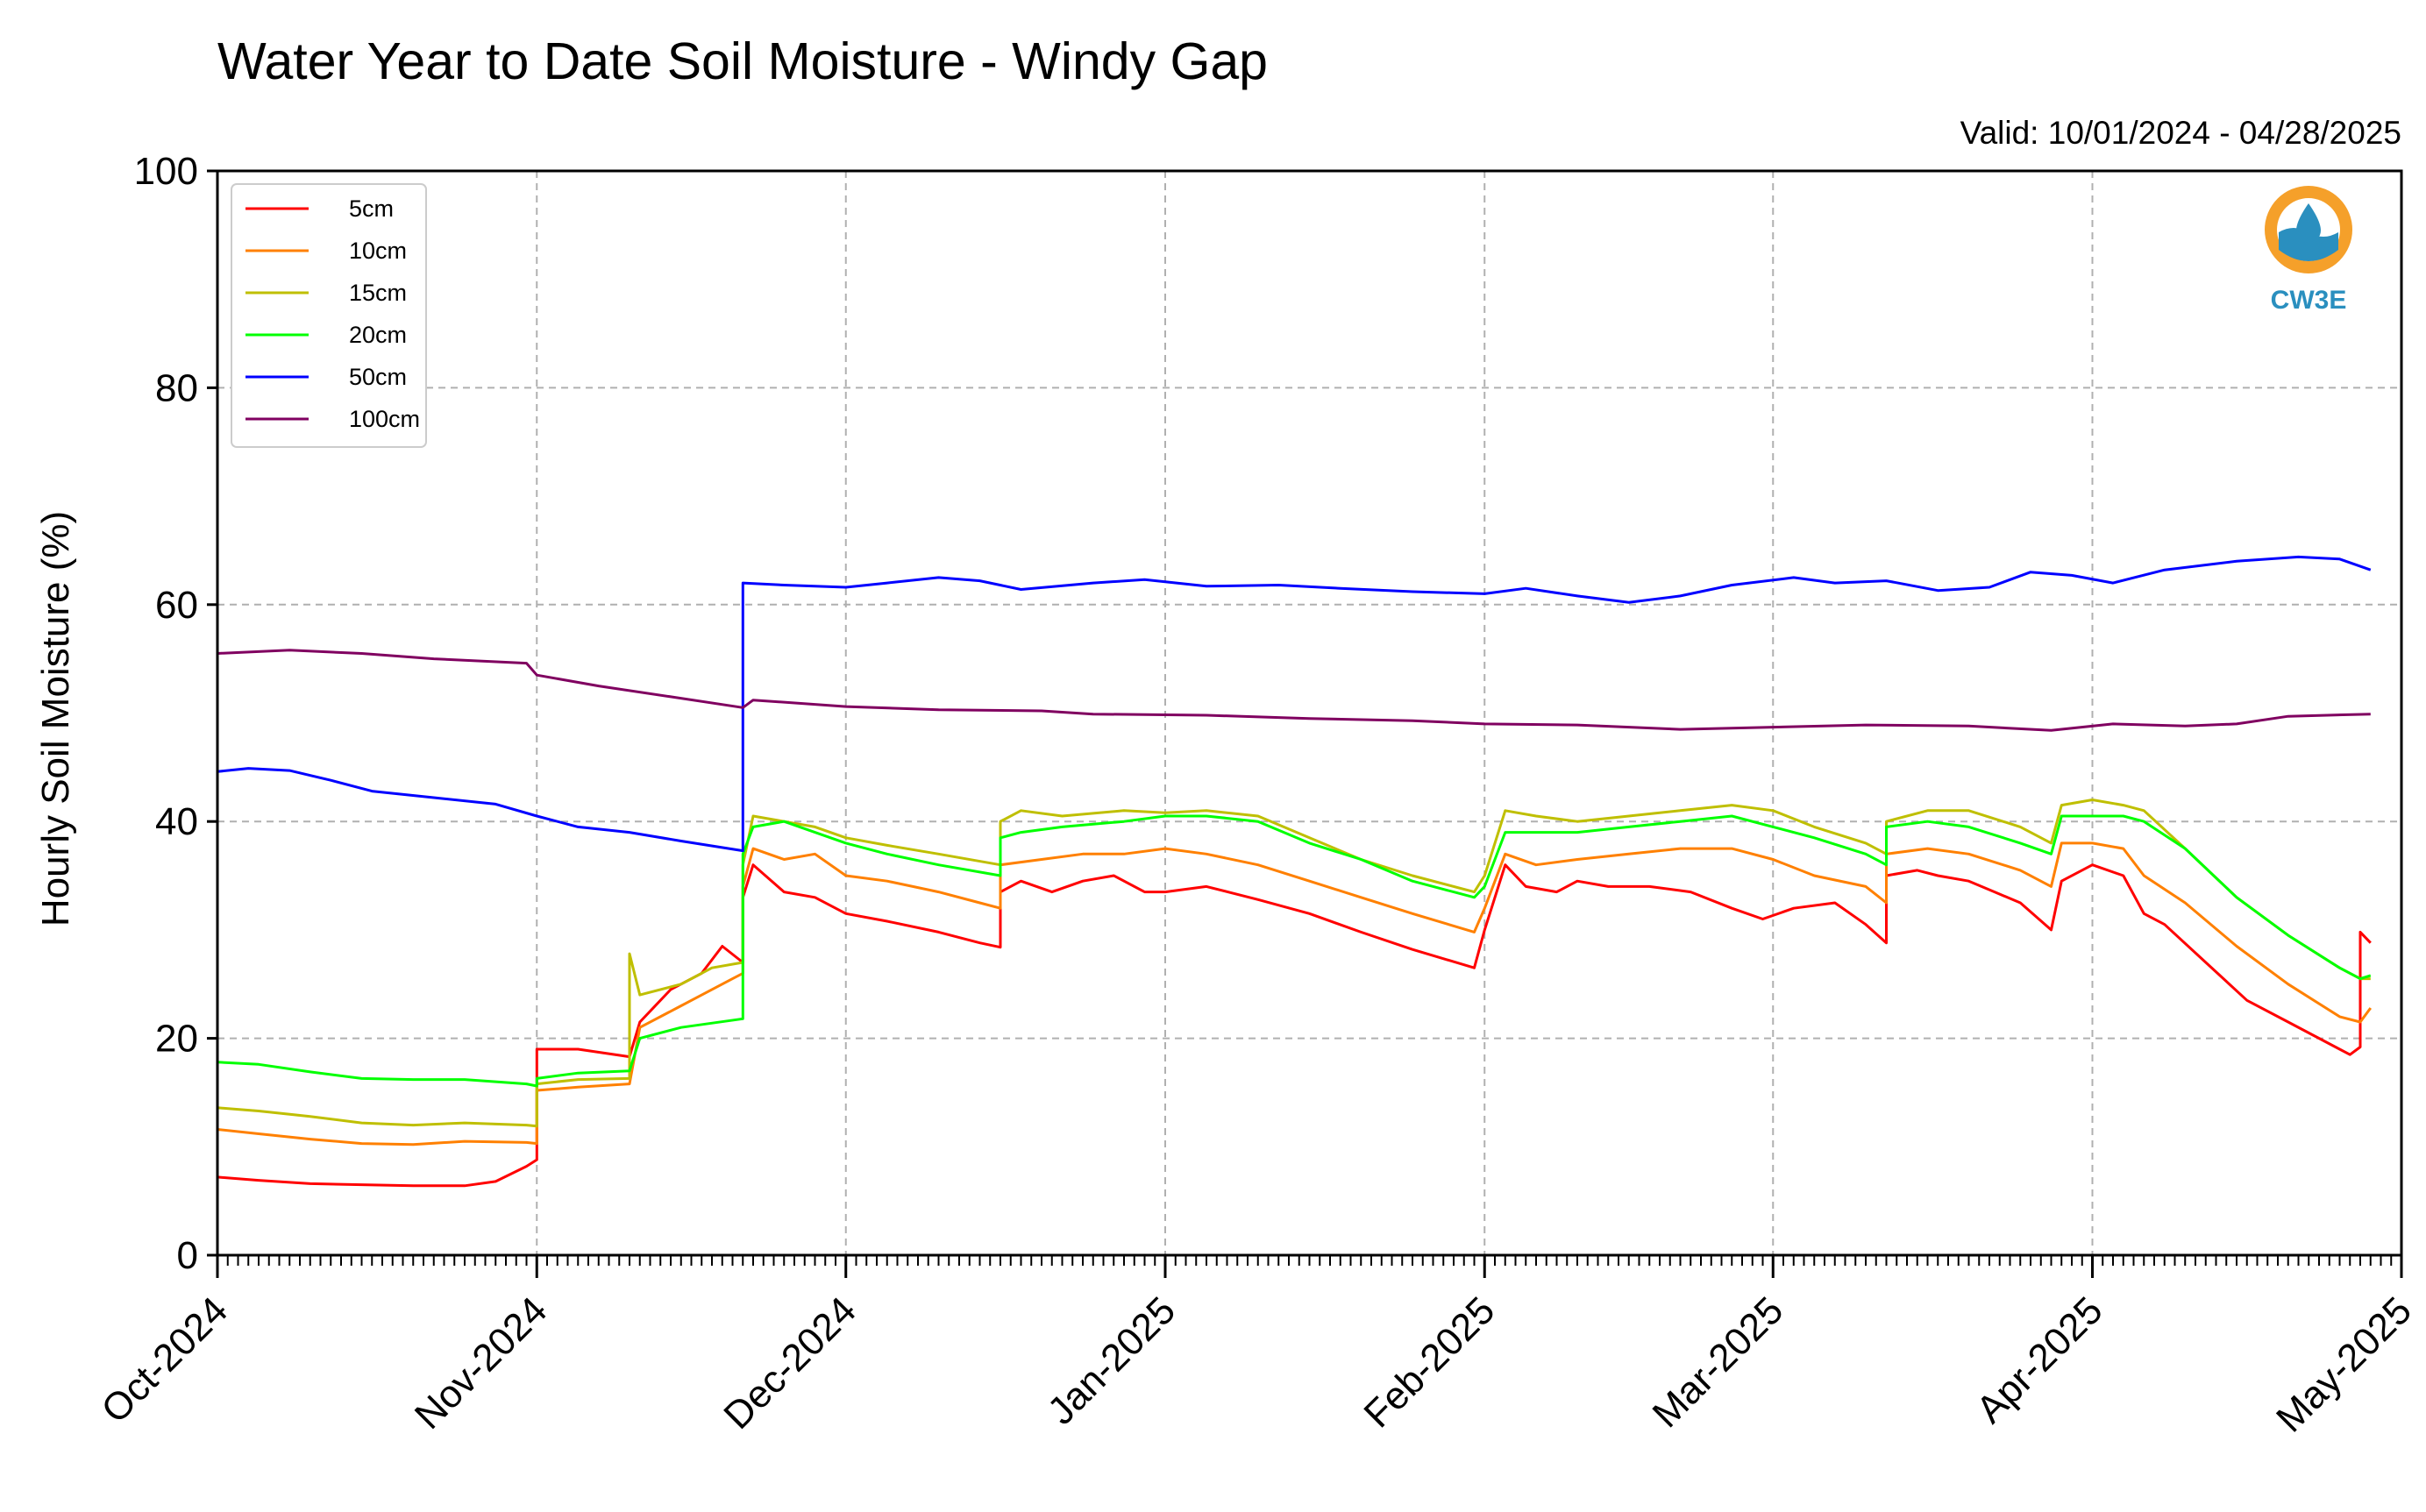 The height and width of the screenshot is (1512, 2426). Describe the element at coordinates (176, 605) in the screenshot. I see `y-tick-label: 60` at that location.